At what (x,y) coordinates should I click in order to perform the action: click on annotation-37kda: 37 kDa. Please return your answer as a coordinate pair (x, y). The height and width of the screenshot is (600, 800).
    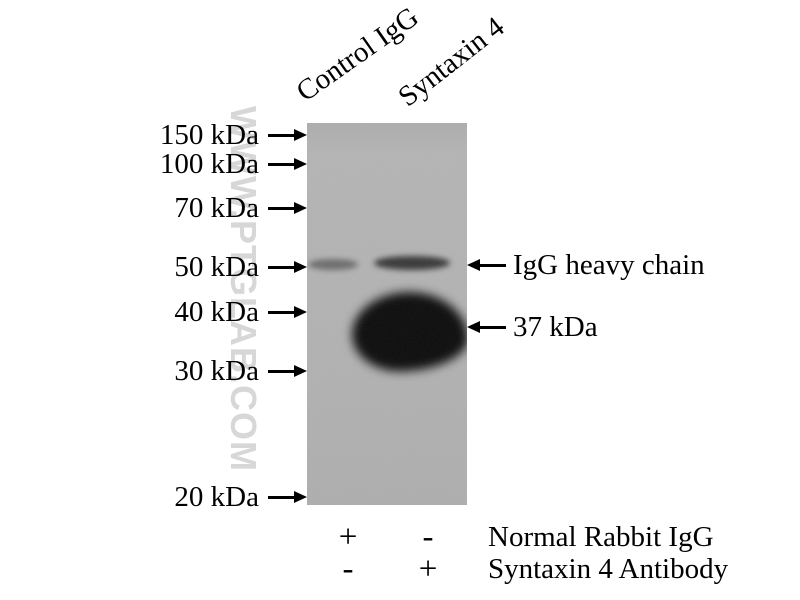
    Looking at the image, I should click on (532, 327).